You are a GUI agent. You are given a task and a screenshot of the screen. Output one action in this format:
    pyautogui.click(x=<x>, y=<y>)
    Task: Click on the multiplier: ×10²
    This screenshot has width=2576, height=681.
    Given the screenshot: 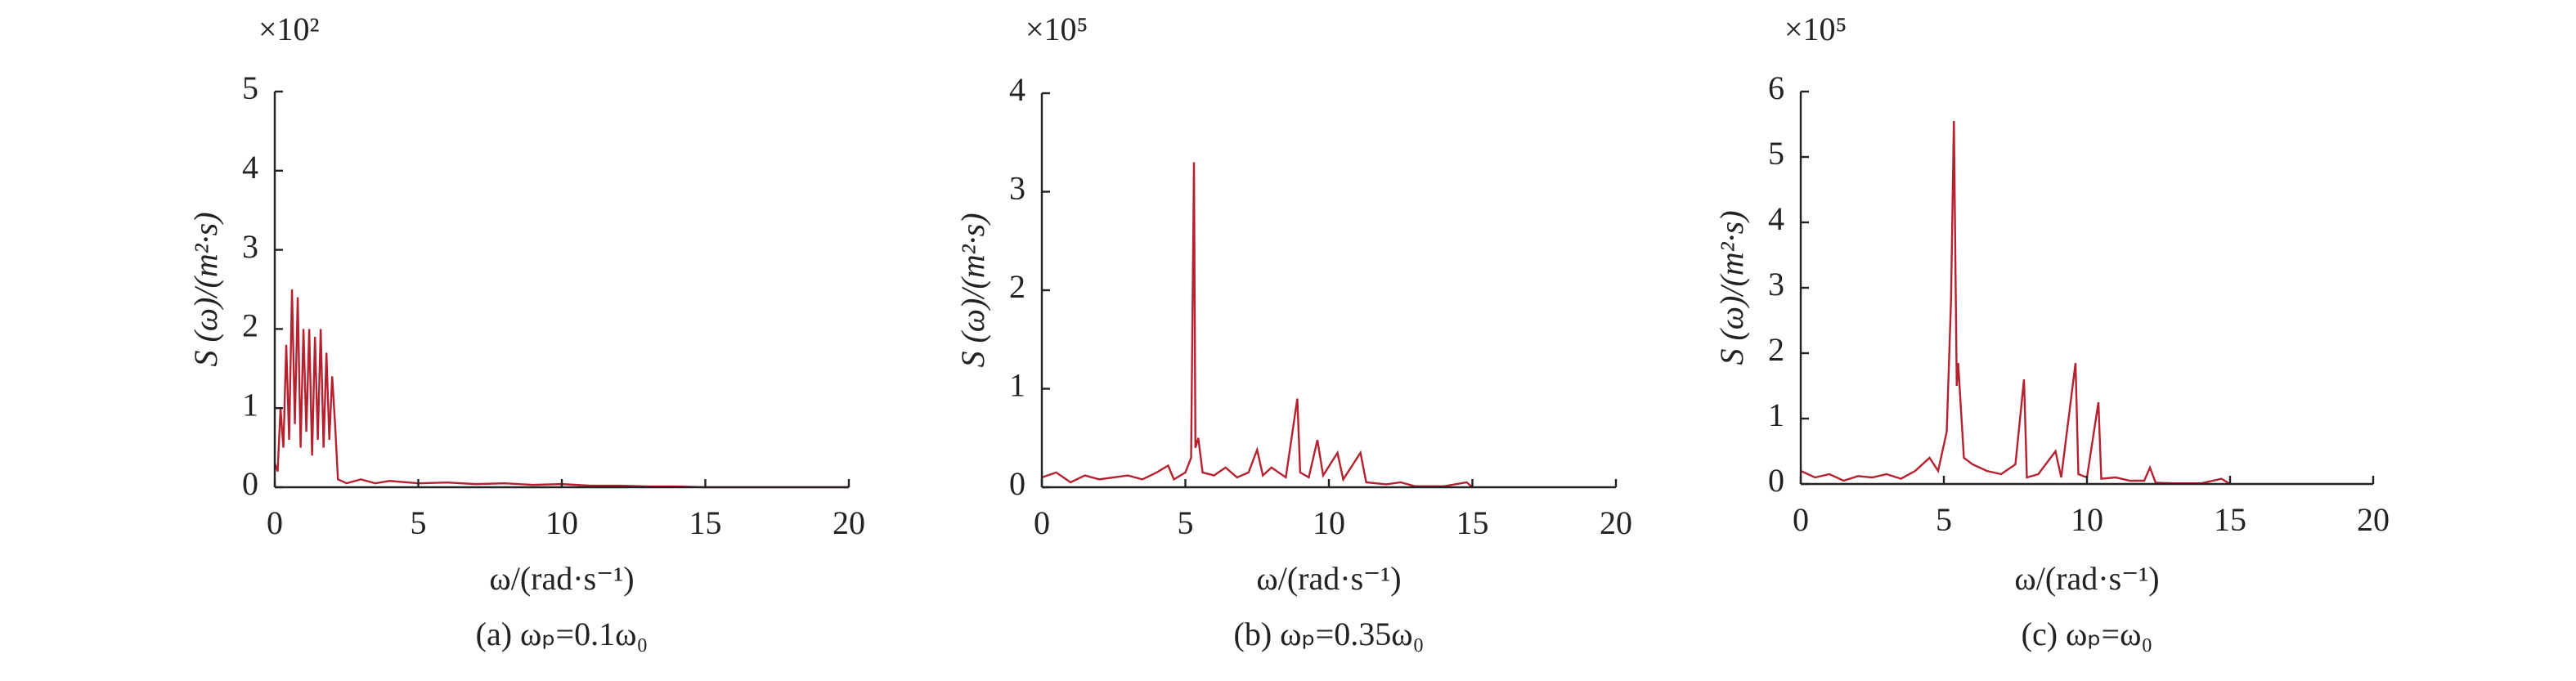 What is the action you would take?
    pyautogui.click(x=289, y=29)
    